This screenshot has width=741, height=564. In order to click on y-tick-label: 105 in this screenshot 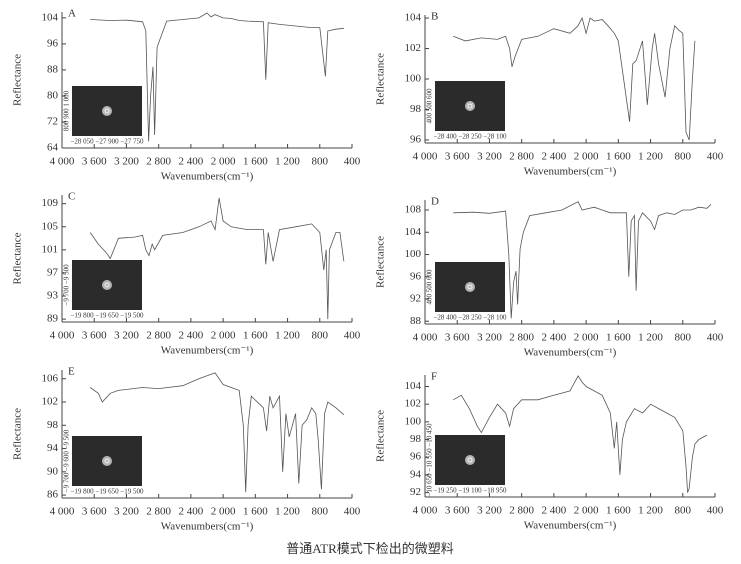, I will do `click(50, 226)`.